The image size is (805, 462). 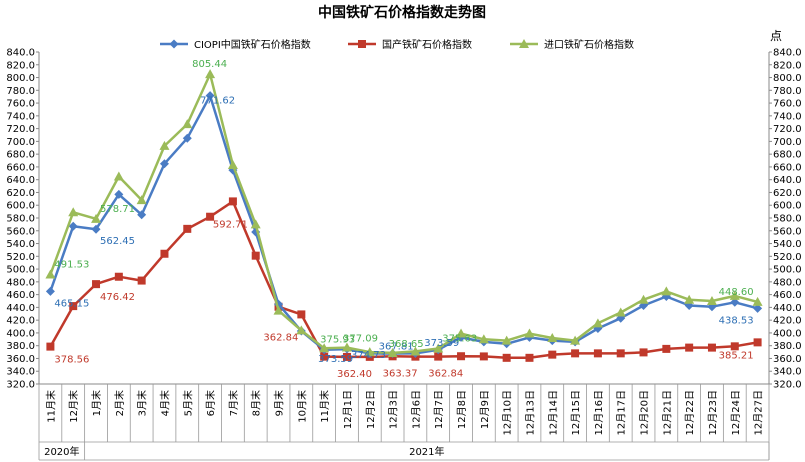 I want to click on data-label: 448.60, so click(x=736, y=292).